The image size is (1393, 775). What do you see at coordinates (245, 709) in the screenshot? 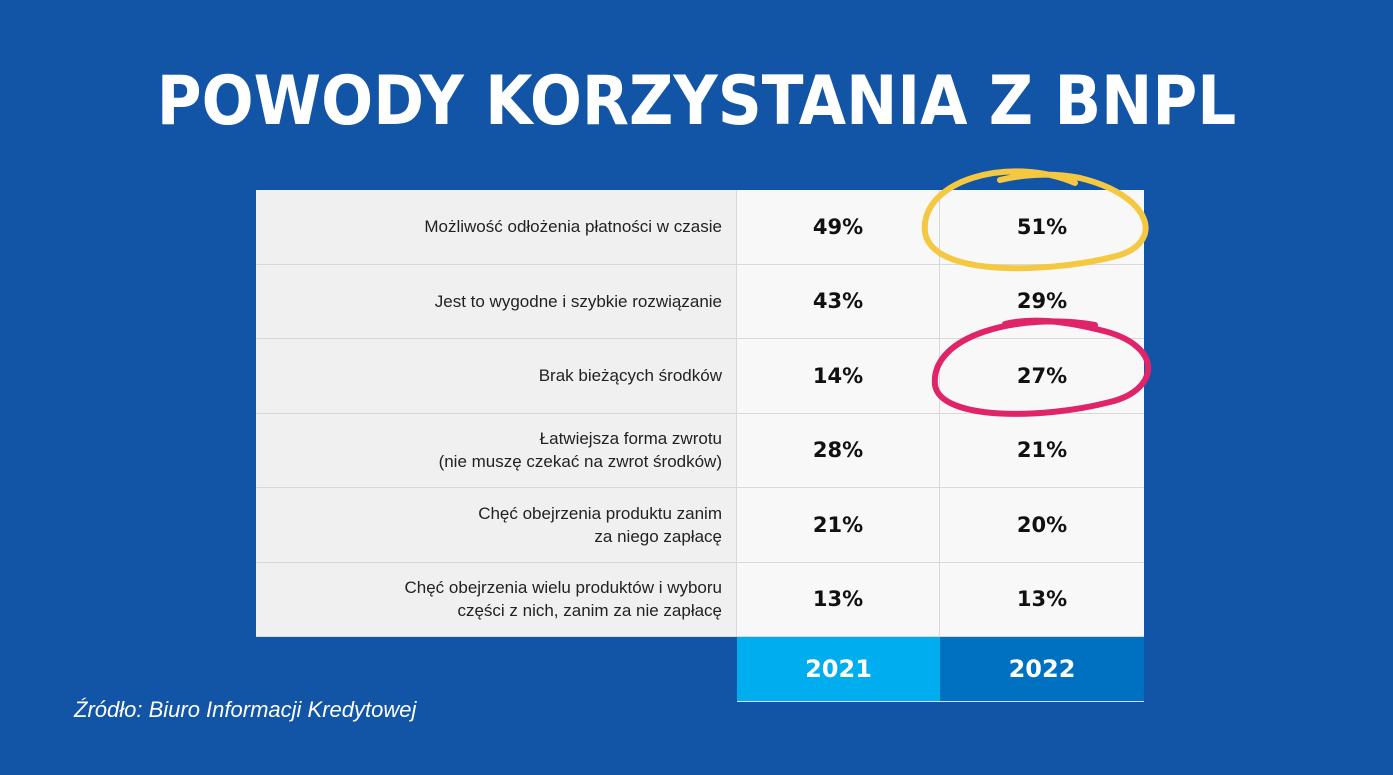
I see `source-note: Źródło: Biuro Informacji Kredytowej` at bounding box center [245, 709].